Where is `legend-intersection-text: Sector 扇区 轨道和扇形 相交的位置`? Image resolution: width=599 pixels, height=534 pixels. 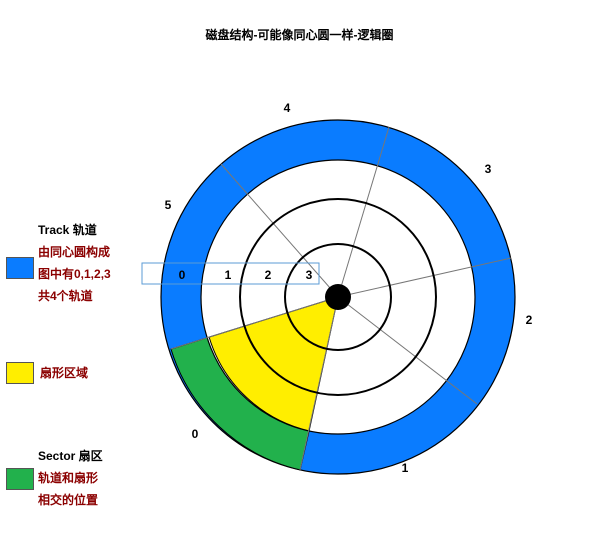 legend-intersection-text: Sector 扇区 轨道和扇形 相交的位置 is located at coordinates (70, 478).